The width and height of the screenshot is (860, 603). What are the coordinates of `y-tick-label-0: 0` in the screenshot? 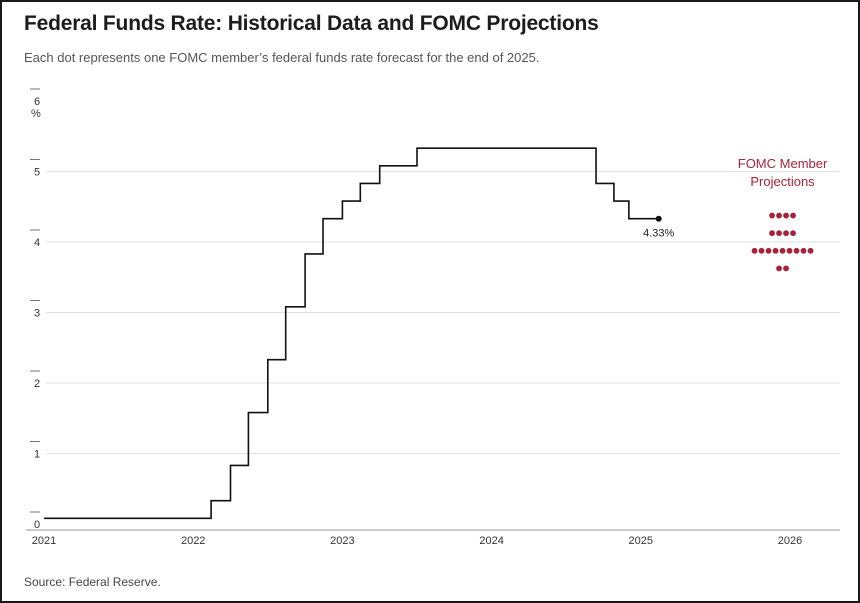 It's located at (37, 525).